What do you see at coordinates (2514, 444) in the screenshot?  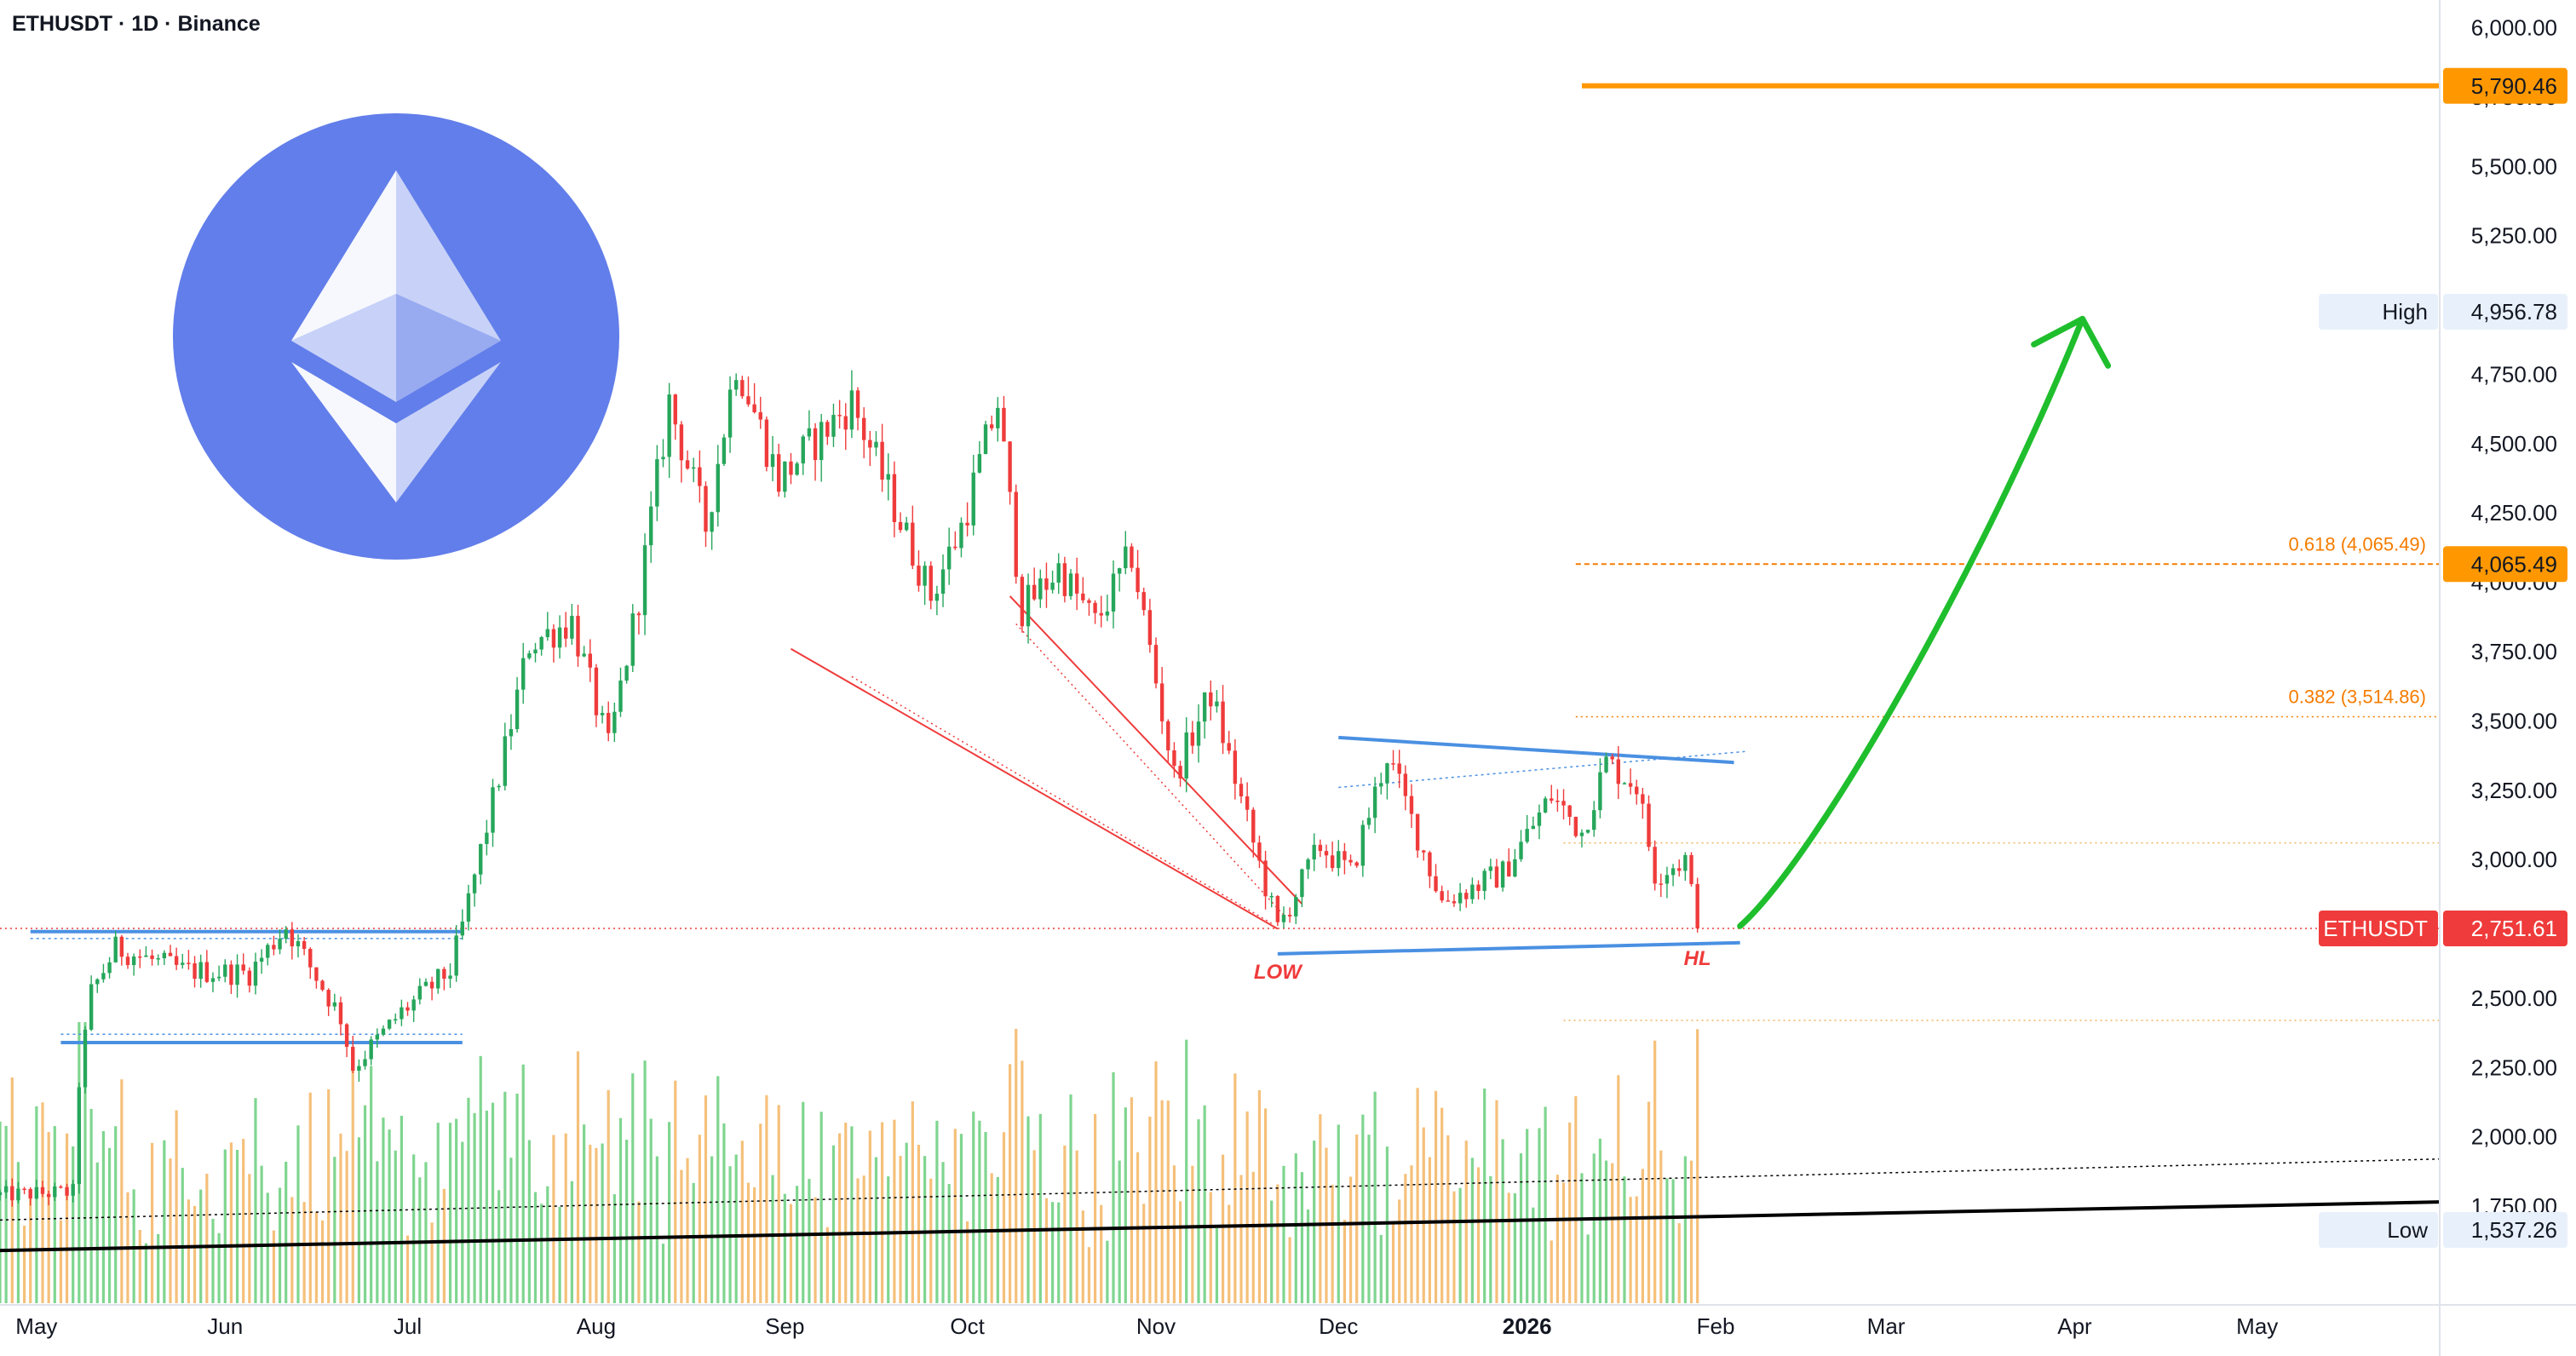 I see `y-tick-label: 4,500.00` at bounding box center [2514, 444].